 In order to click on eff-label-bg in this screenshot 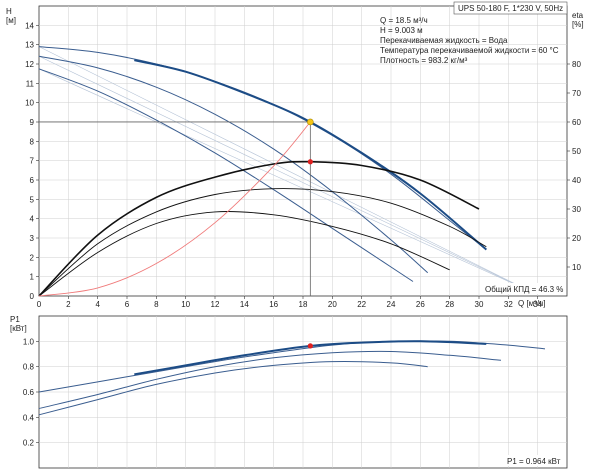, I will do `click(524, 288)`.